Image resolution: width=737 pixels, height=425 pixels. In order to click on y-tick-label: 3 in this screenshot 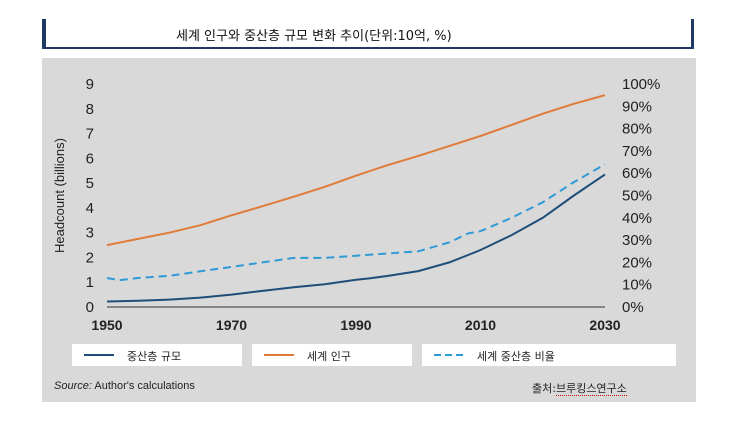, I will do `click(90, 233)`.